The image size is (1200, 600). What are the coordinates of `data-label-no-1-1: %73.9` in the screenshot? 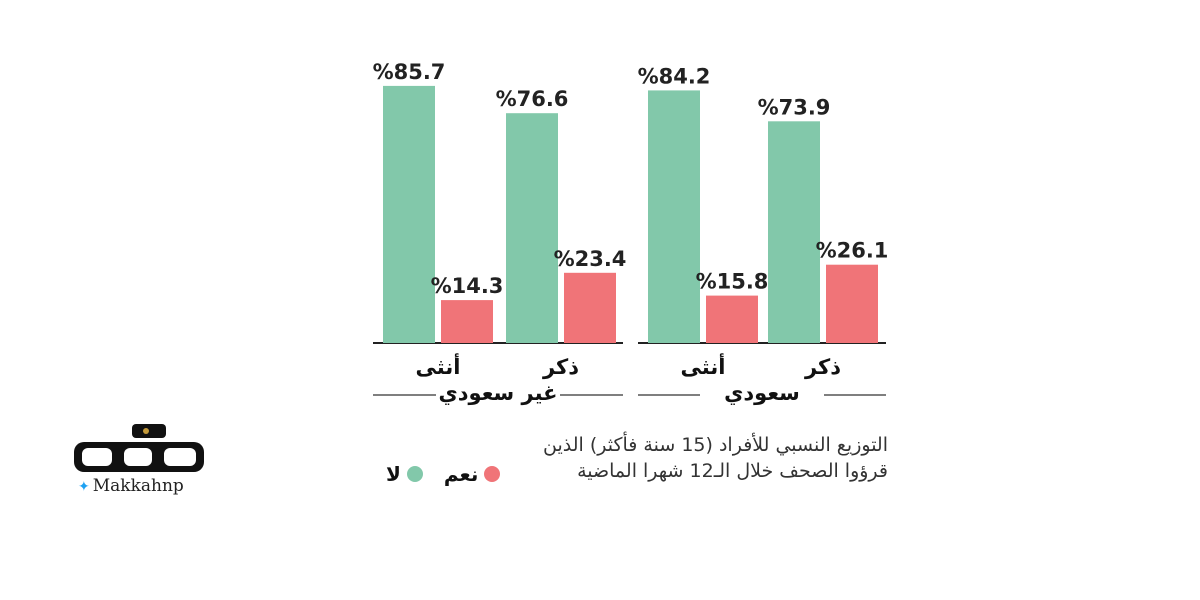 It's located at (794, 107).